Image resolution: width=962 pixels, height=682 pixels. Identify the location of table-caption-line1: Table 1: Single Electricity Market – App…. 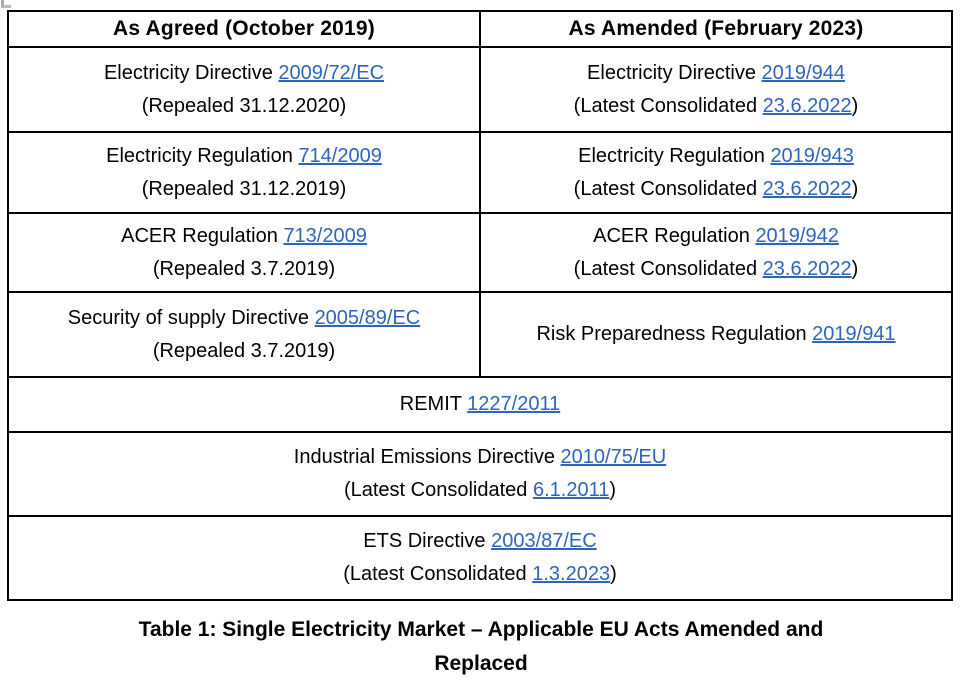
(481, 629).